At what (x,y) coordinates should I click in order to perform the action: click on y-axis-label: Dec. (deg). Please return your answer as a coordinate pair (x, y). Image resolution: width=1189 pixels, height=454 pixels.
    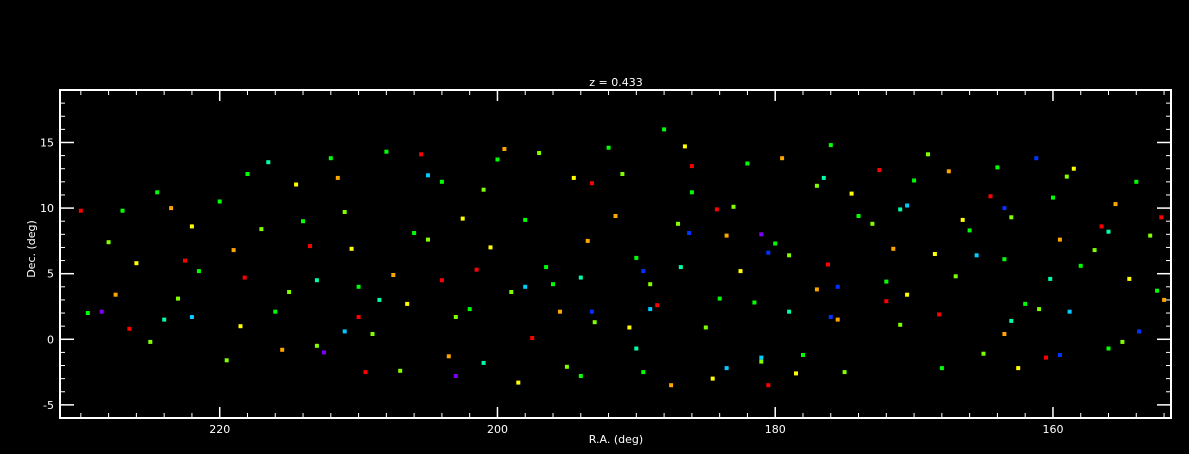
    Looking at the image, I should click on (31, 249).